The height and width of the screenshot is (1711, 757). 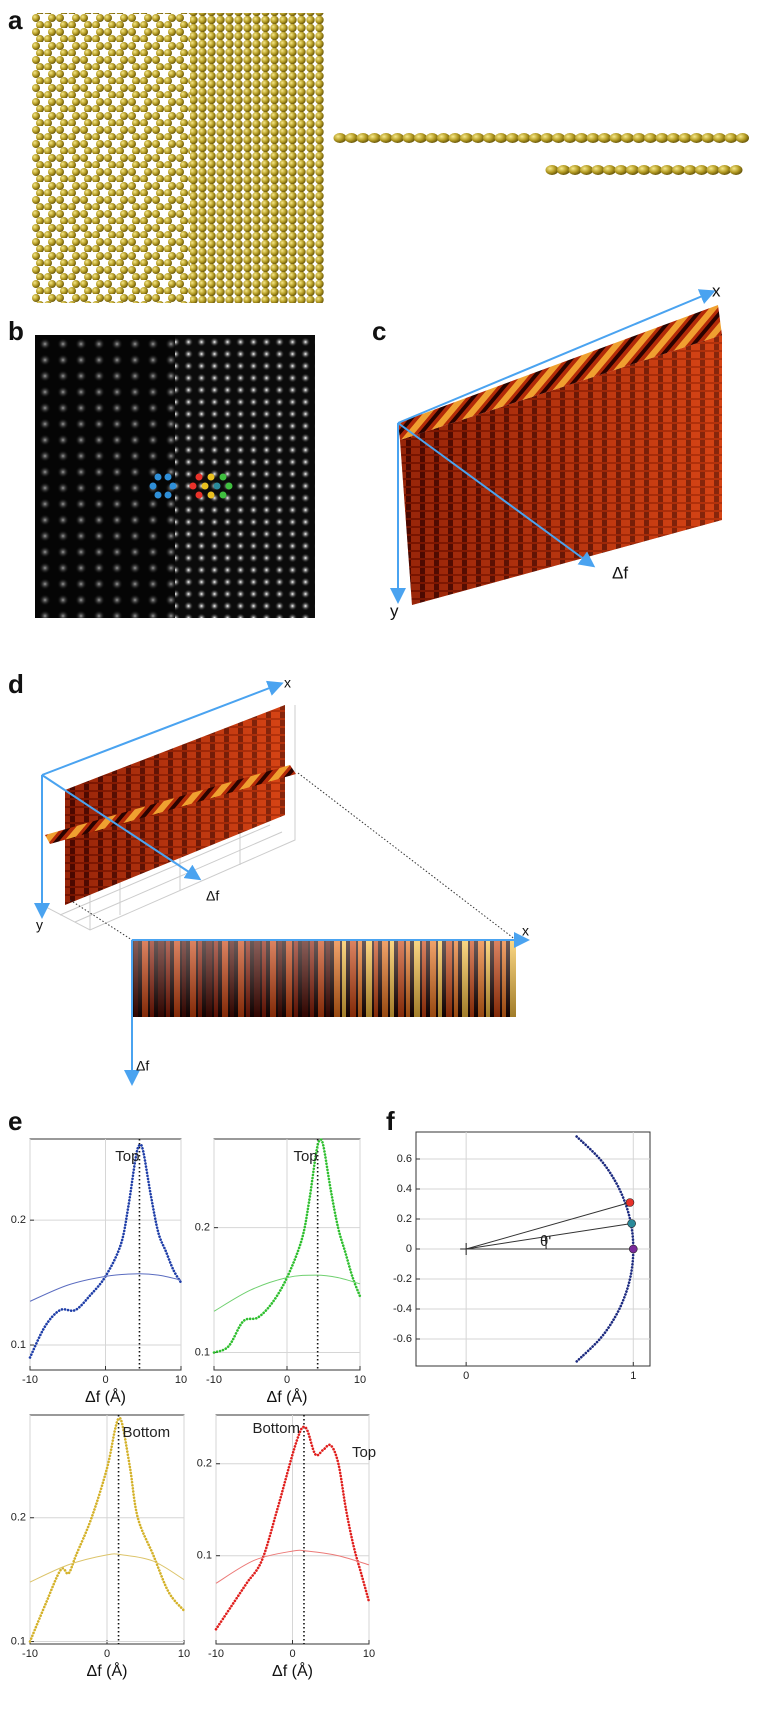 I want to click on slab-top, so click(x=560, y=372).